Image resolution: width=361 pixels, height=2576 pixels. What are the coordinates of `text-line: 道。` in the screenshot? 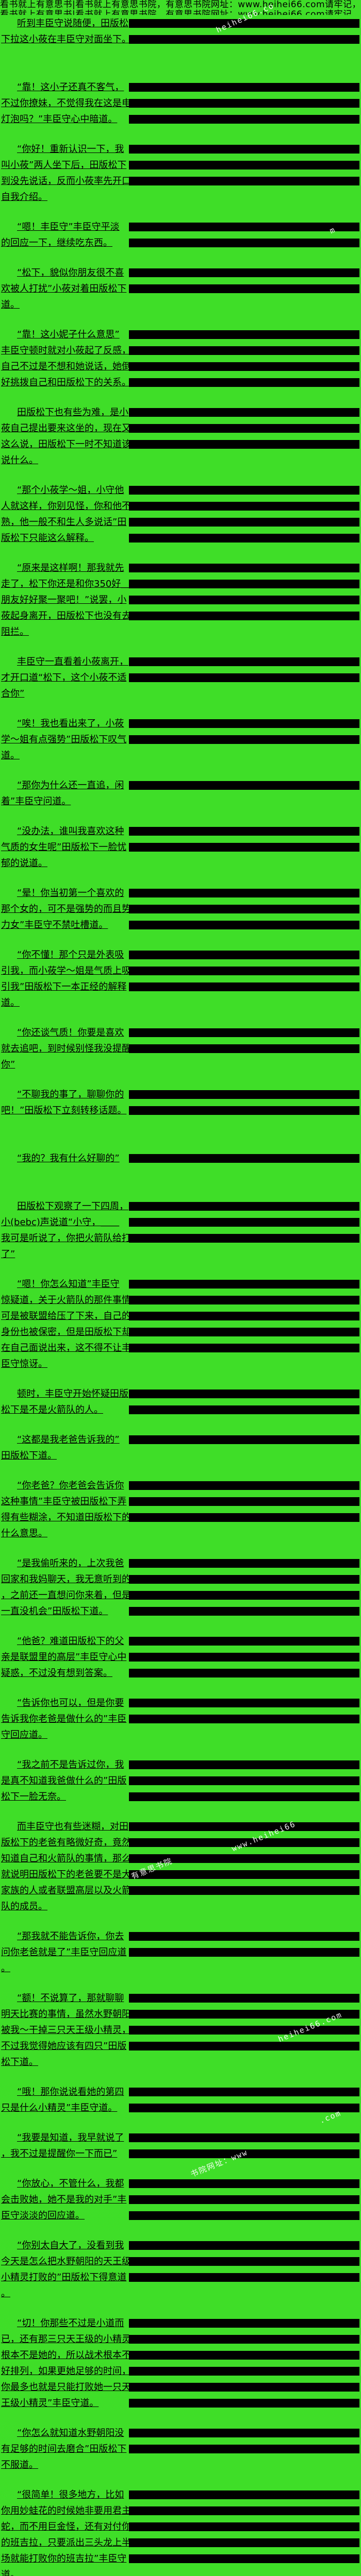 It's located at (10, 755).